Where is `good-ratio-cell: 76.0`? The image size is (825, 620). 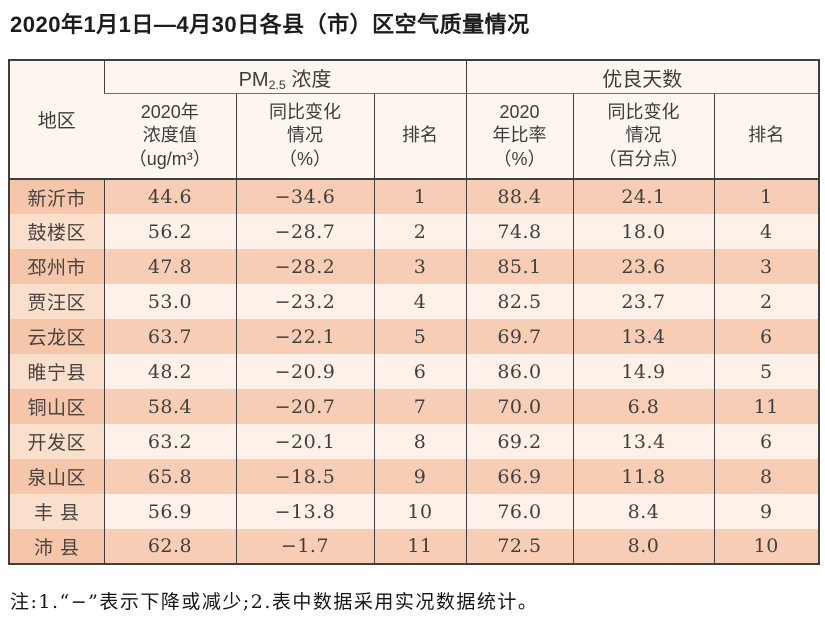
good-ratio-cell: 76.0 is located at coordinates (519, 512).